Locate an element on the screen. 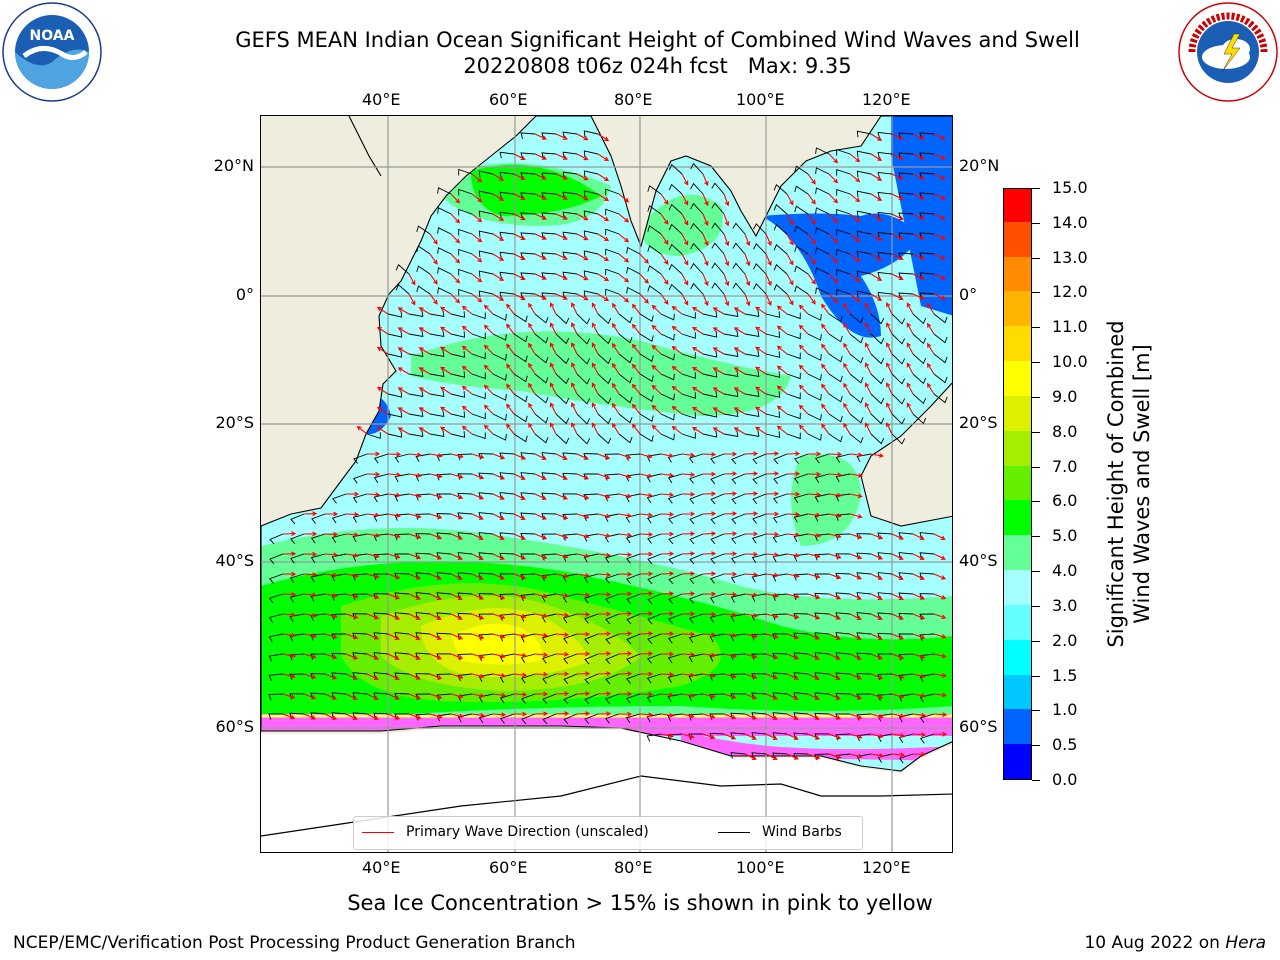  colorbar-segment is located at coordinates (1017, 622).